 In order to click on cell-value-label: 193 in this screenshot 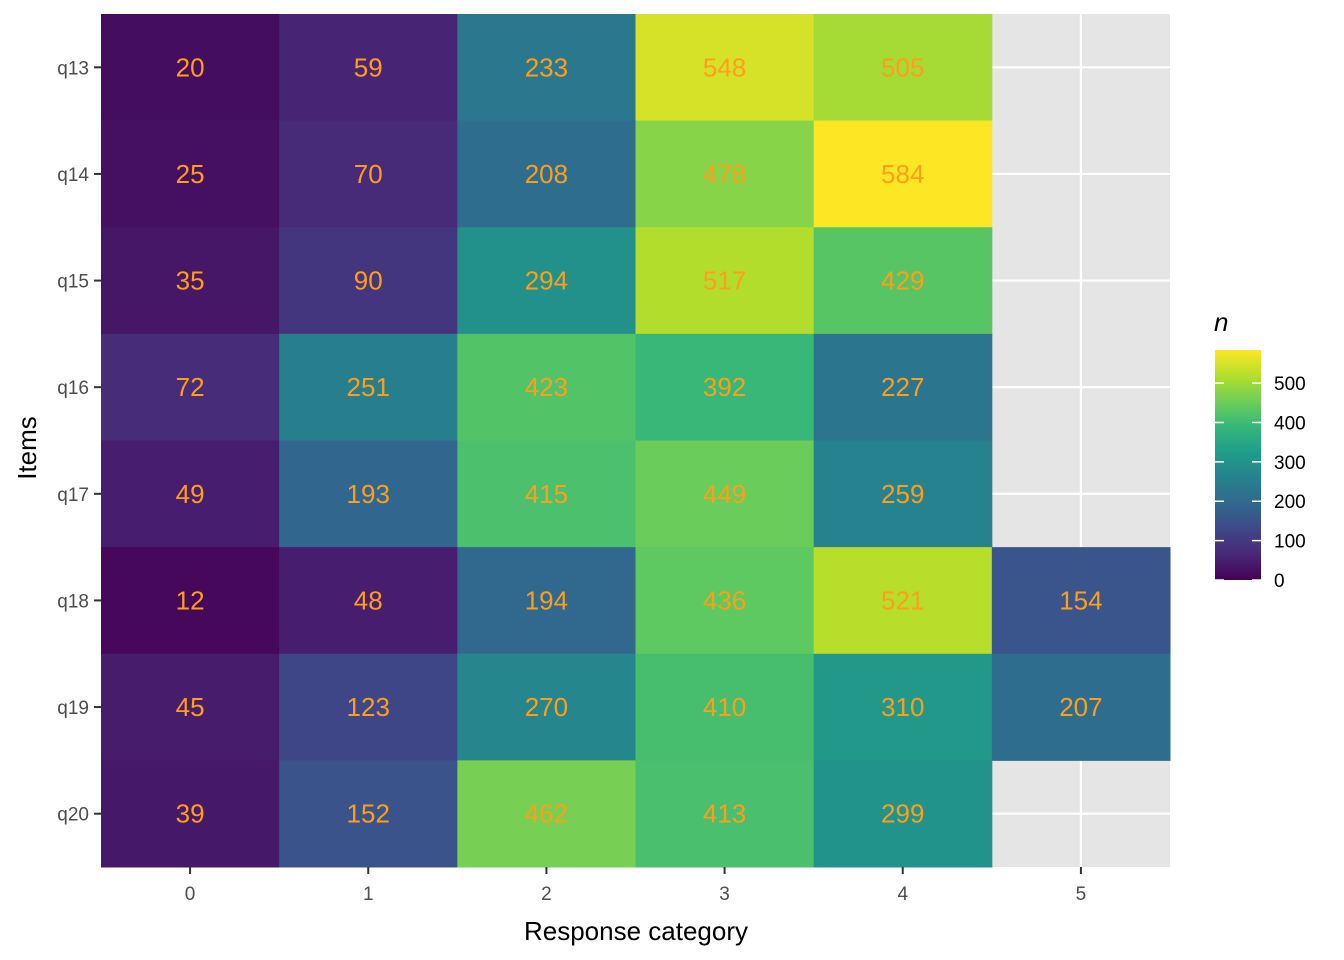, I will do `click(368, 494)`.